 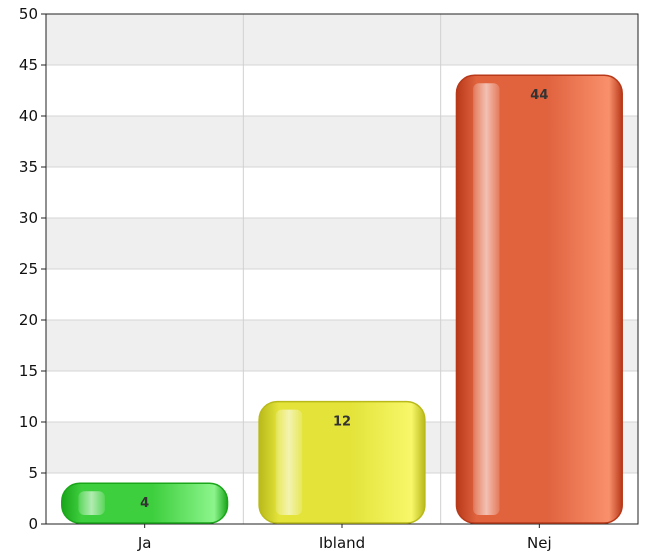 What do you see at coordinates (342, 543) in the screenshot?
I see `x-tick-label: Ibland` at bounding box center [342, 543].